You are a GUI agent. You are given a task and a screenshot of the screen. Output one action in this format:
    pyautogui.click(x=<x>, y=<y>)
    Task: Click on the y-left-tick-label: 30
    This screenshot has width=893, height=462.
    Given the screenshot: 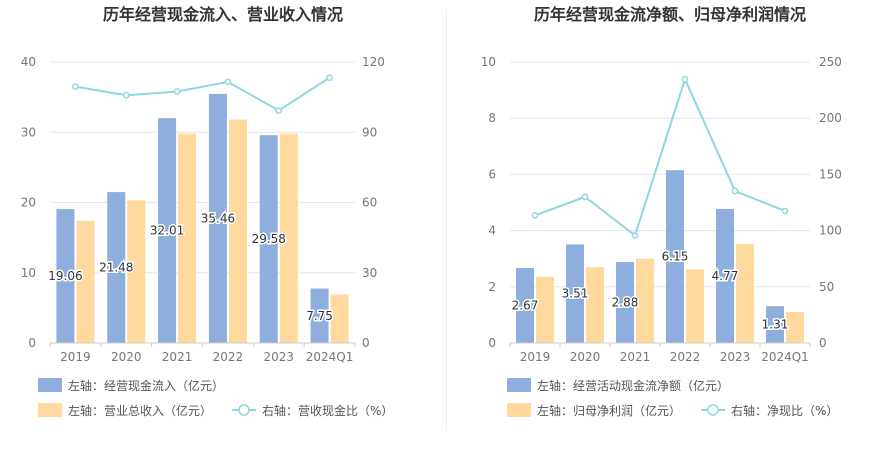 What is the action you would take?
    pyautogui.click(x=28, y=132)
    